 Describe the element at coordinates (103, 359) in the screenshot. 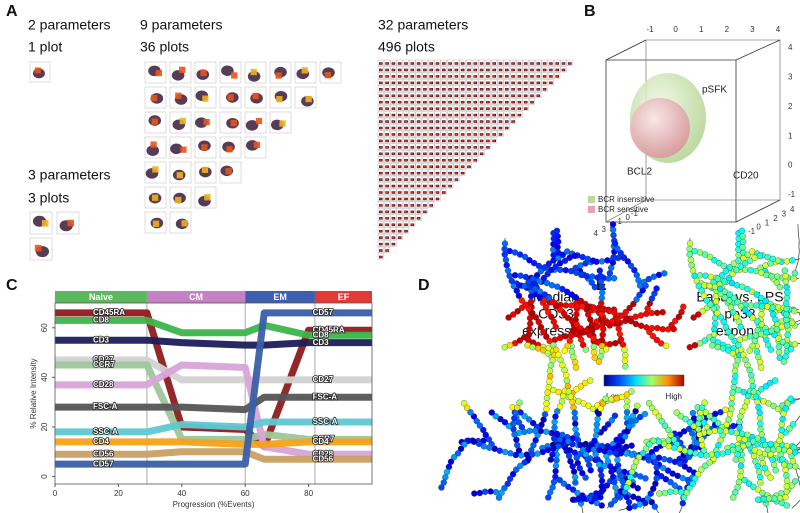

I see `series-label: CD27` at that location.